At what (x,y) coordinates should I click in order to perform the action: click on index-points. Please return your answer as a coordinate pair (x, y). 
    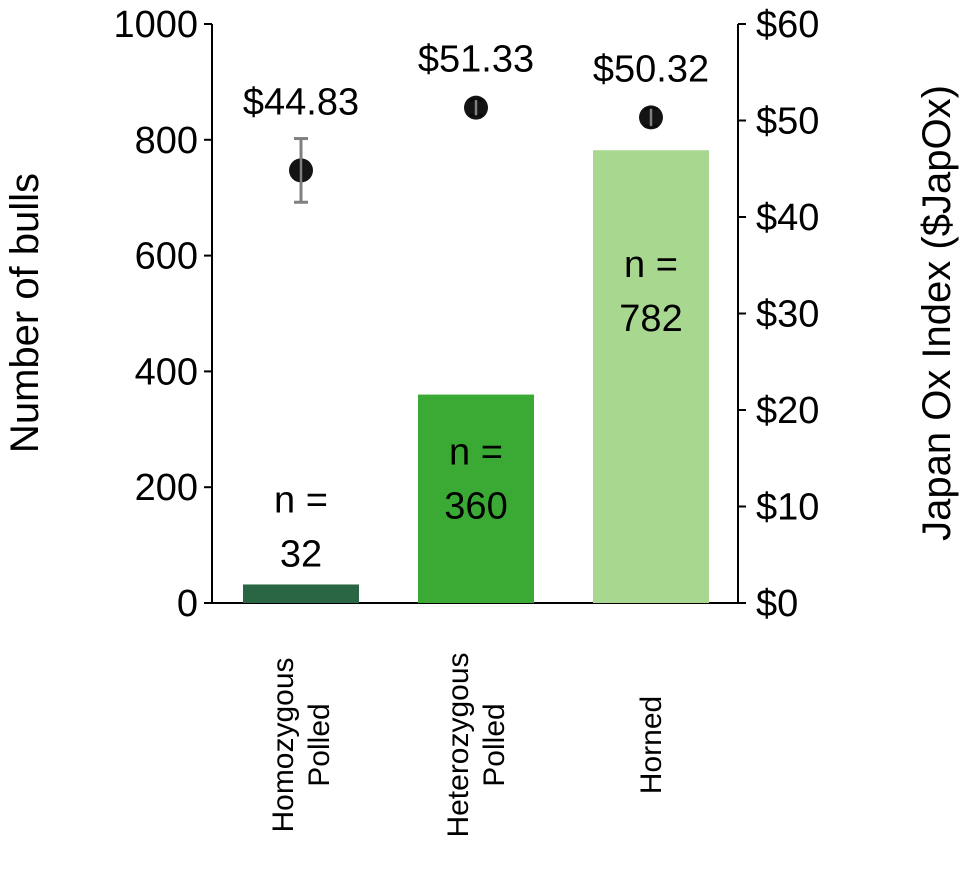
    Looking at the image, I should click on (476, 149).